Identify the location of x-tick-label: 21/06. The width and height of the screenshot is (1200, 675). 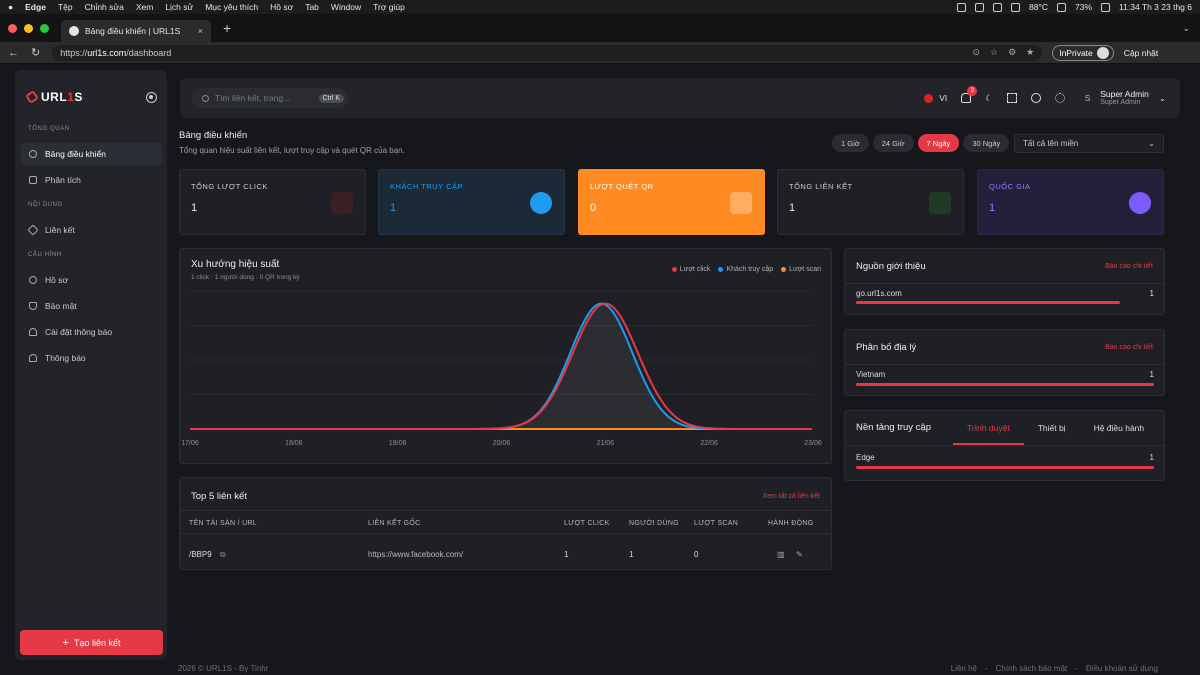
(606, 443).